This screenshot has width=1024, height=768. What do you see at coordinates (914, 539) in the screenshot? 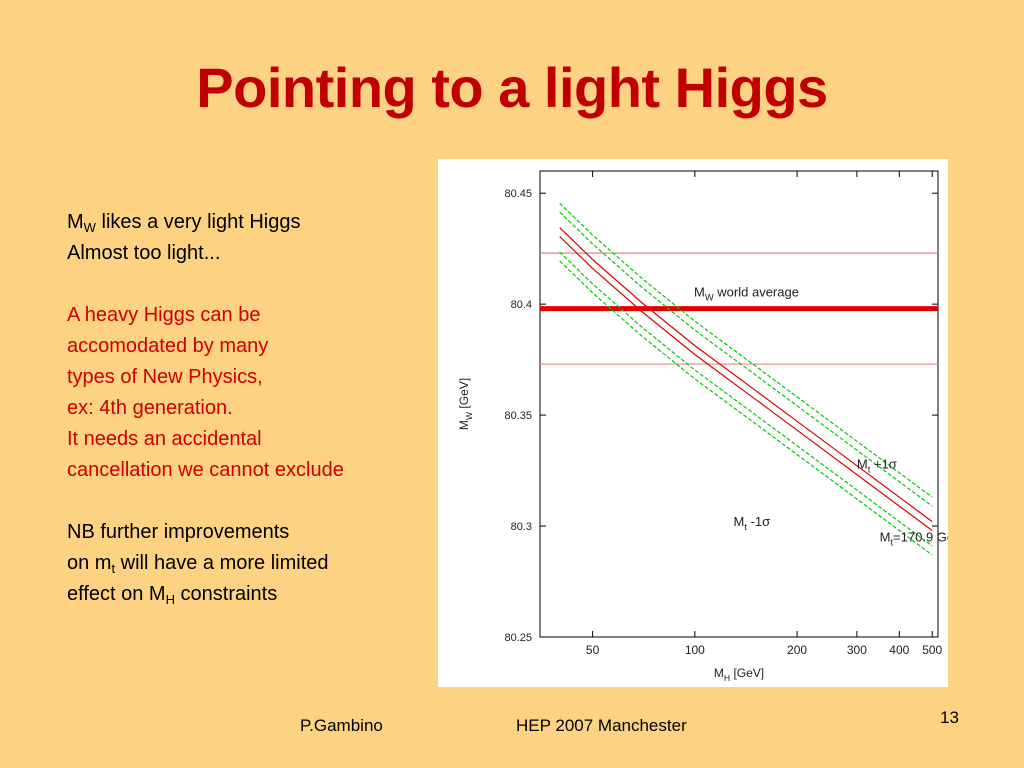
I see `curve-annotation: Mt=170.9 GeV` at bounding box center [914, 539].